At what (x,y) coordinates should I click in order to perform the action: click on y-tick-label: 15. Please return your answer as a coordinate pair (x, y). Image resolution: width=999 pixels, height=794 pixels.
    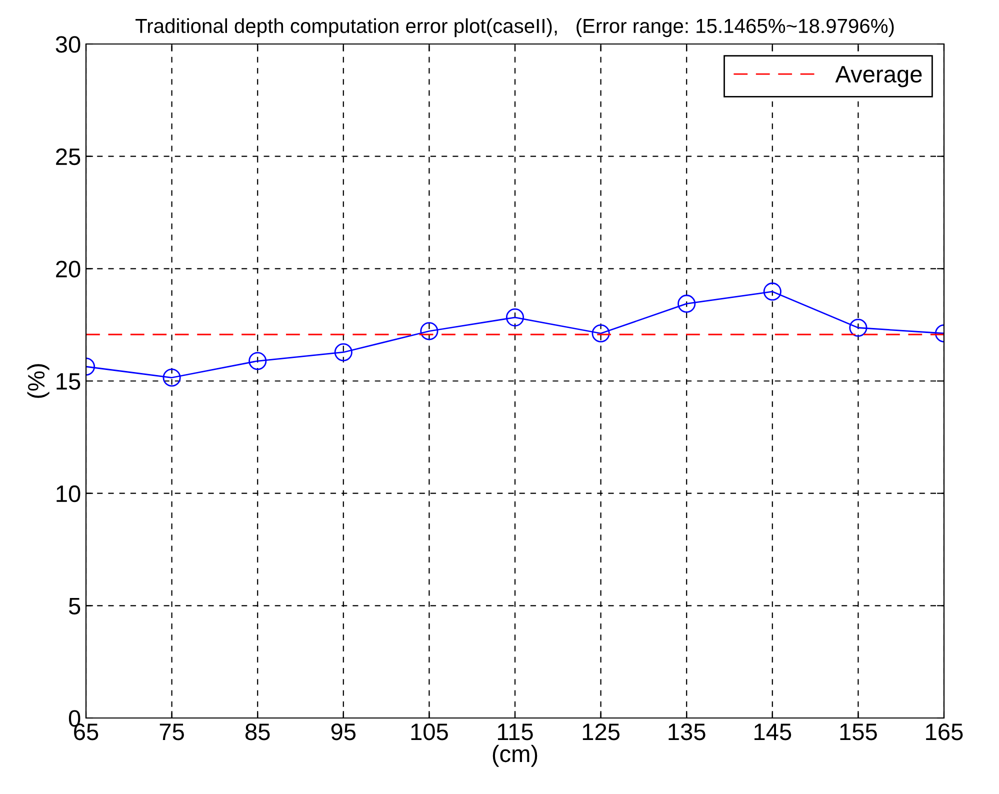
    Looking at the image, I should click on (68, 381).